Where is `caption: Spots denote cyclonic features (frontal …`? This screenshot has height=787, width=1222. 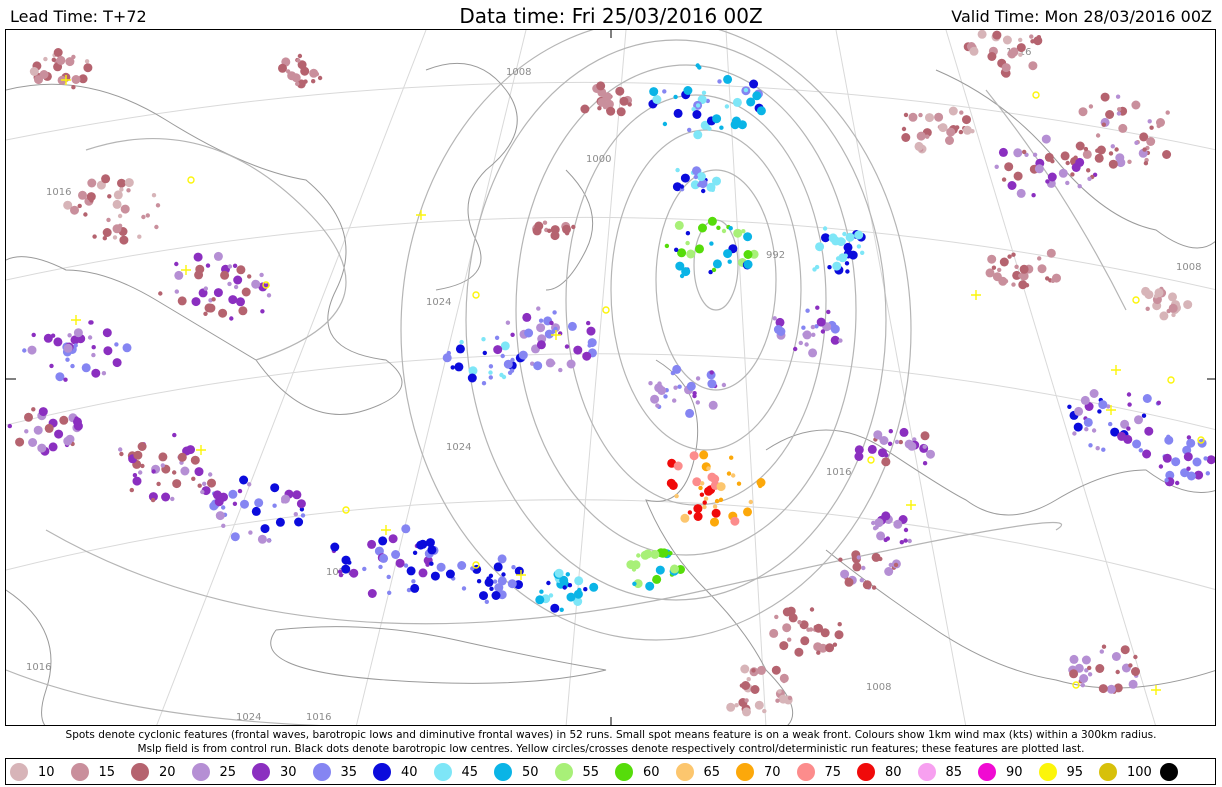
caption: Spots denote cyclonic features (frontal … is located at coordinates (611, 742).